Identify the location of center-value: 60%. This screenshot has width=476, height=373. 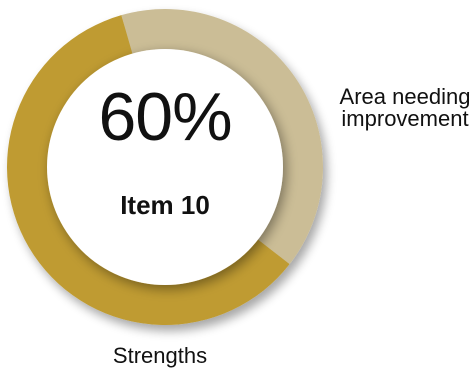
(165, 117).